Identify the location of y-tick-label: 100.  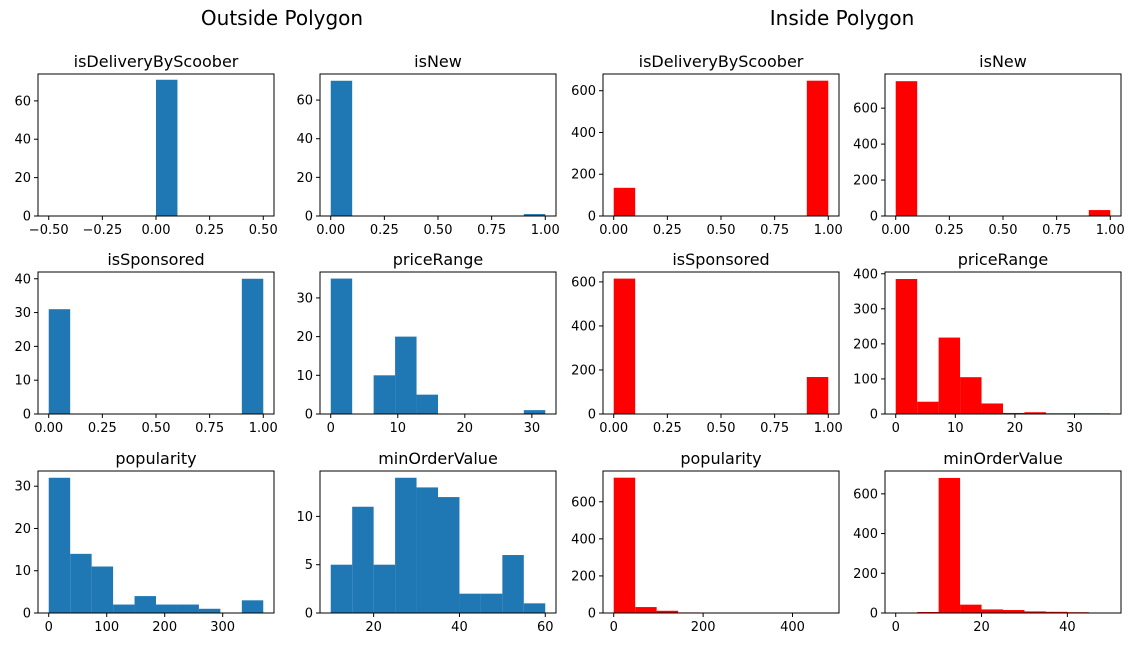
(865, 379).